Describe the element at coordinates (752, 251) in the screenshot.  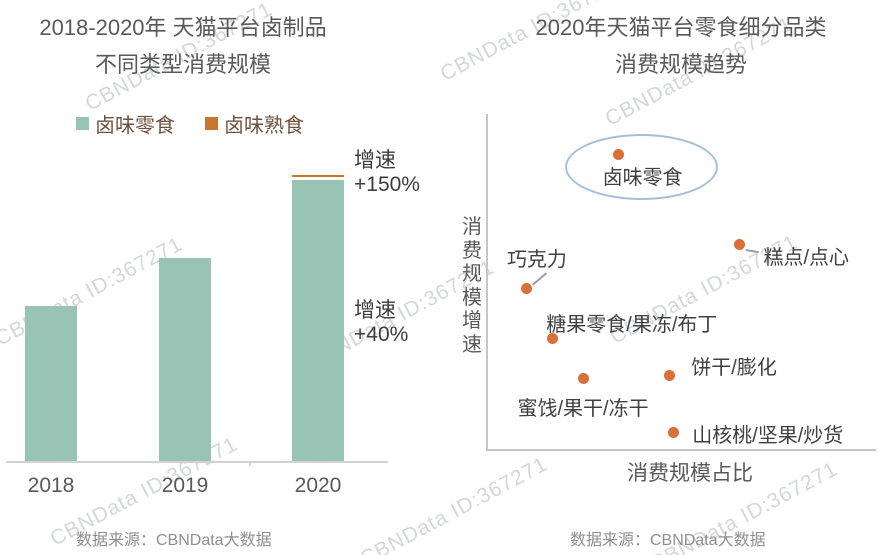
I see `leader-line-gaodian` at that location.